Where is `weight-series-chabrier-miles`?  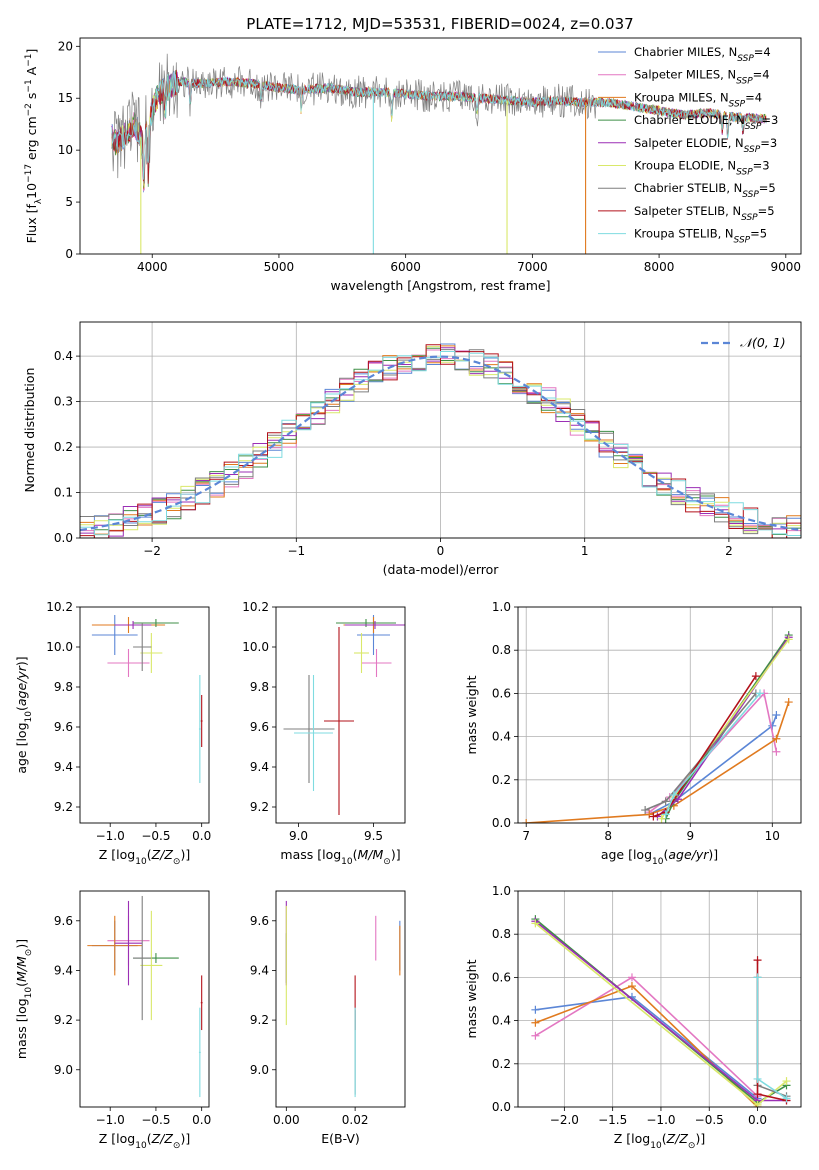 weight-series-chabrier-miles is located at coordinates (646, 1047).